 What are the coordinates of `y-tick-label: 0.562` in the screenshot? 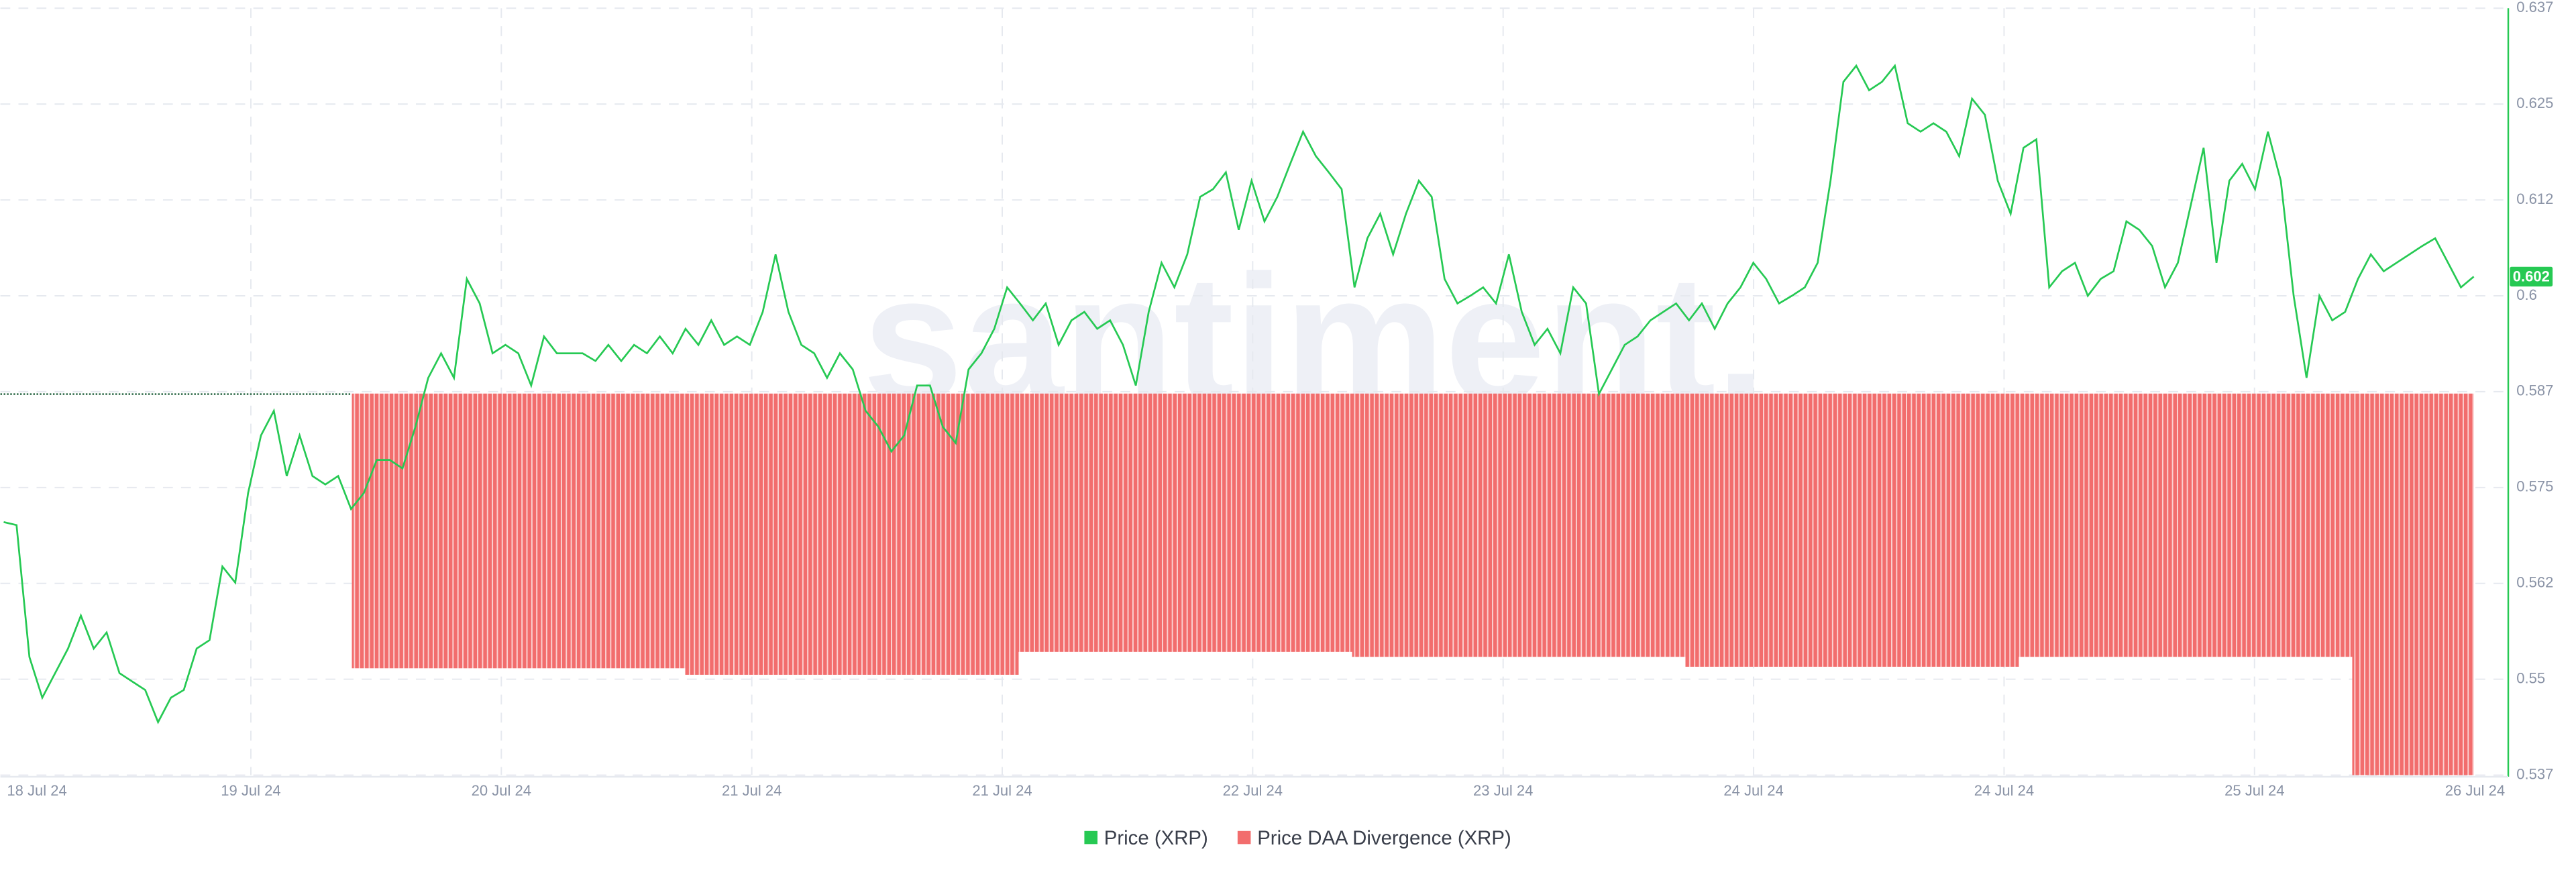 It's located at (2534, 582).